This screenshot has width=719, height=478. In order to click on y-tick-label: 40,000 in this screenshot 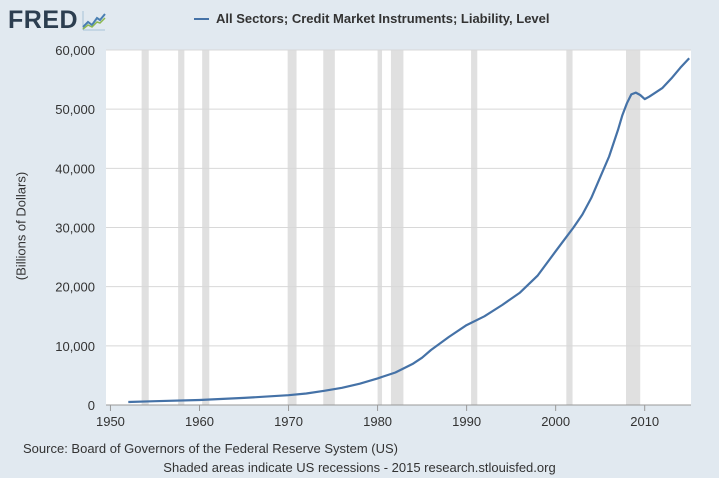, I will do `click(75, 168)`.